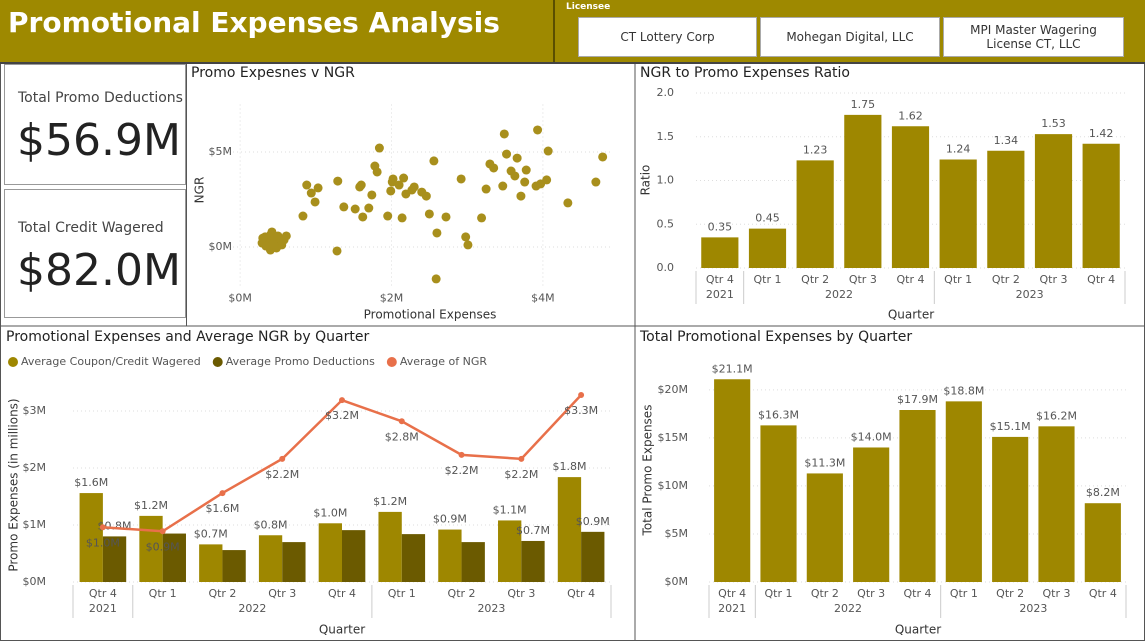 This screenshot has width=1145, height=641. I want to click on slicer-button: CT Lottery Corp, so click(667, 37).